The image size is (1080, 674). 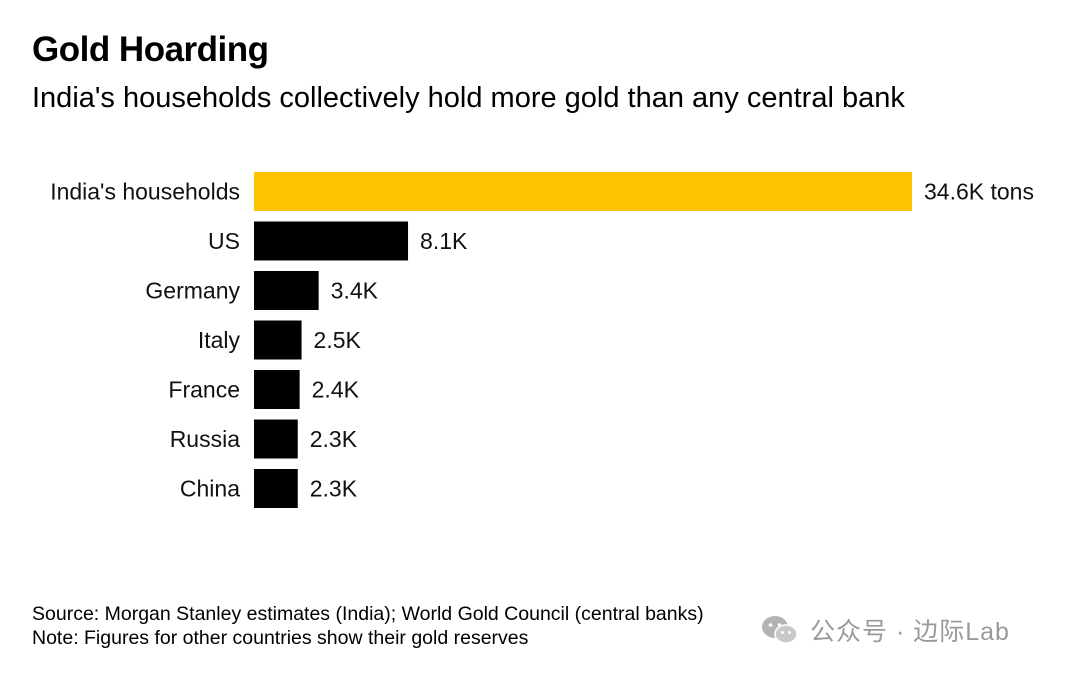 What do you see at coordinates (205, 439) in the screenshot?
I see `category-label: Russia` at bounding box center [205, 439].